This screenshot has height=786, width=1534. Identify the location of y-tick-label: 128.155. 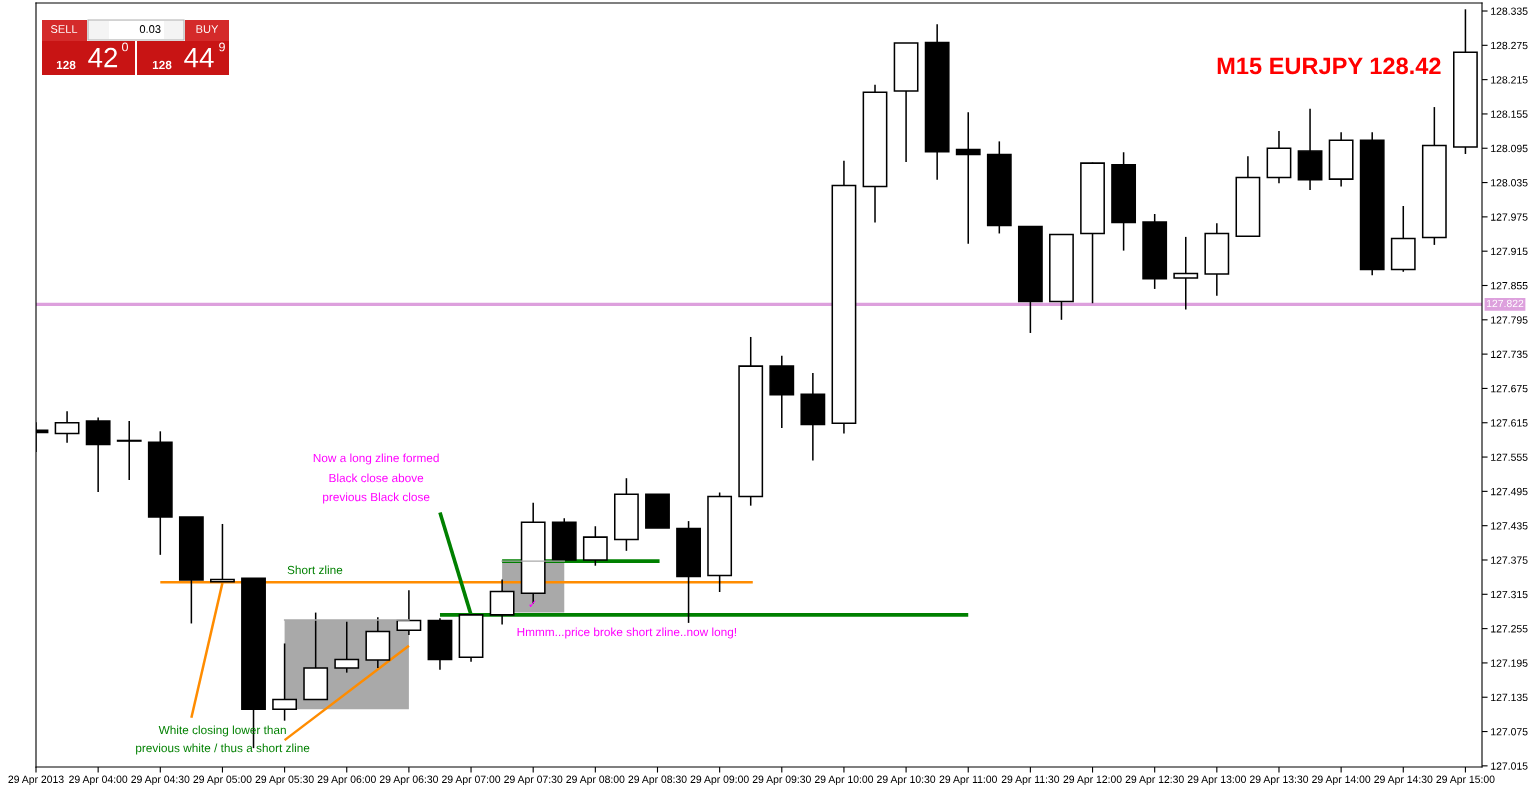
(1509, 114).